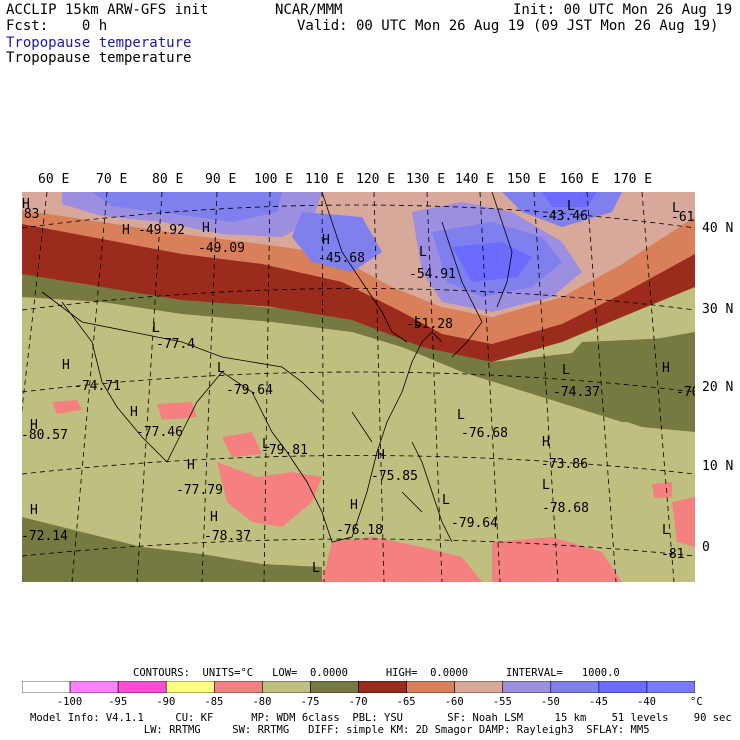 Image resolution: width=740 pixels, height=740 pixels. Describe the element at coordinates (262, 702) in the screenshot. I see `color-bar-tick-label: -80` at that location.